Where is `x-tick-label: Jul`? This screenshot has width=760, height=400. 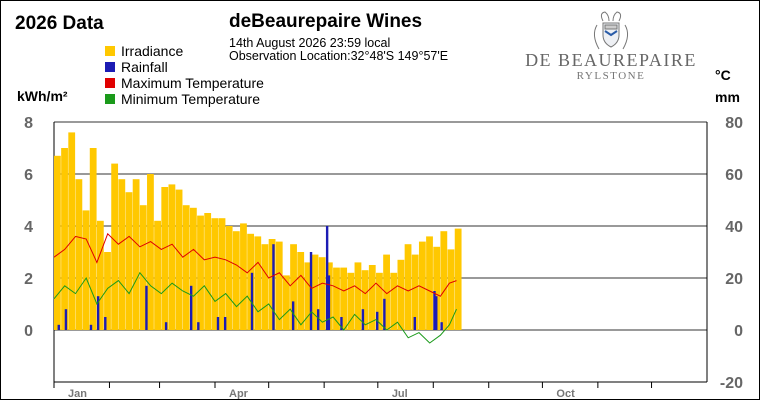
x-tick-label: Jul is located at coordinates (400, 393).